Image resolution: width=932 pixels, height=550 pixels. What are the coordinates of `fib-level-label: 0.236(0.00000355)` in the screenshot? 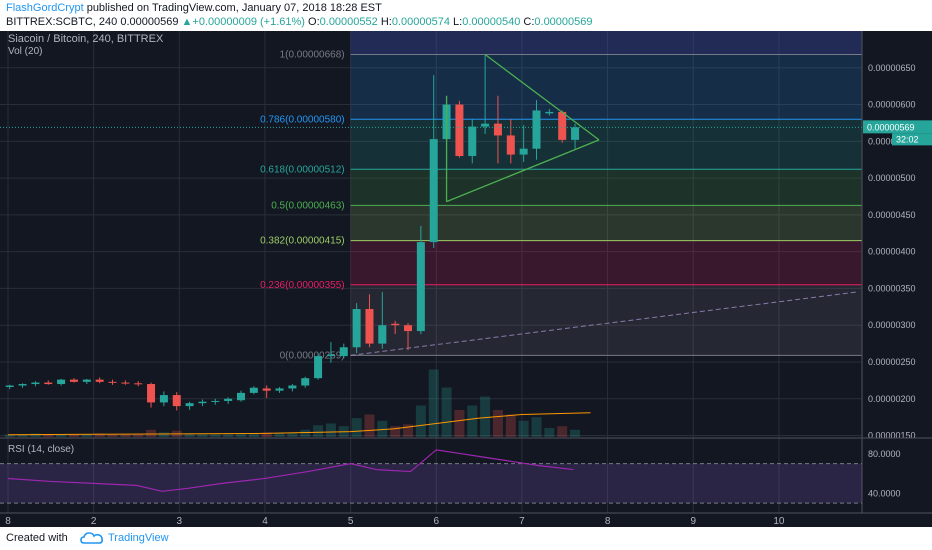 It's located at (302, 285).